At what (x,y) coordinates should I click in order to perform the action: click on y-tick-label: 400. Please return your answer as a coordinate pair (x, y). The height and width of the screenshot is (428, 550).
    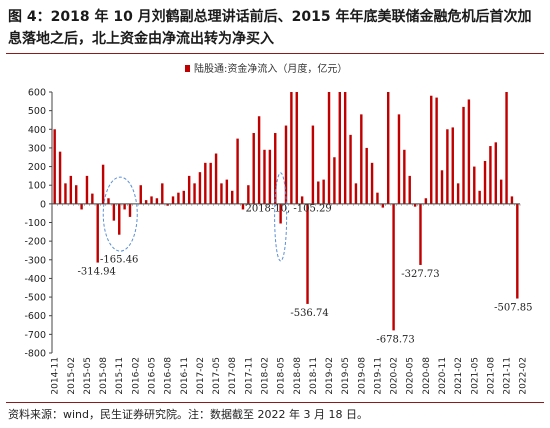
    Looking at the image, I should click on (37, 130).